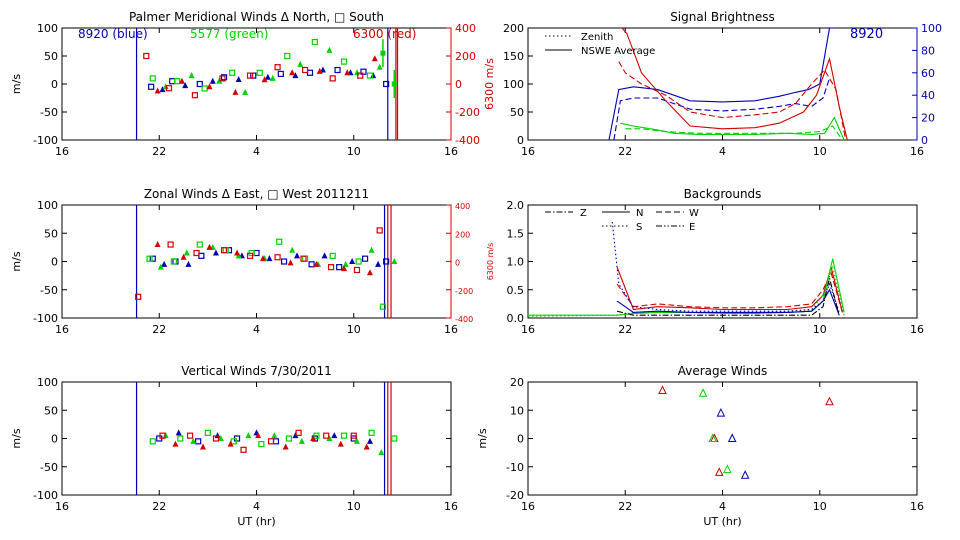  I want to click on legend-label: W, so click(694, 213).